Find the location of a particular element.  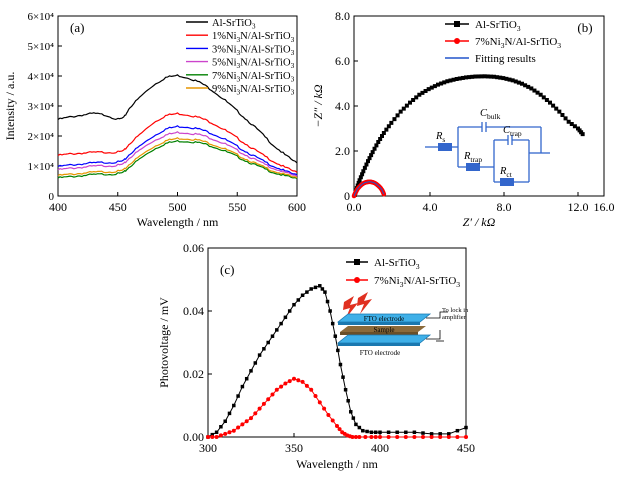

light-icon is located at coordinates (364, 303).